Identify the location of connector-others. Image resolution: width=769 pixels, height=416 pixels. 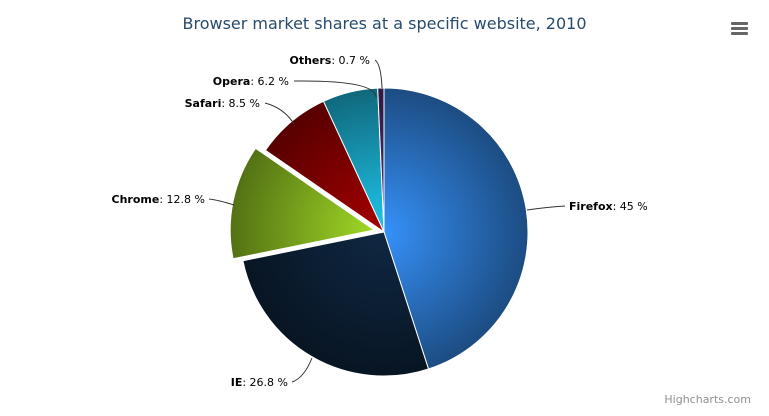
(378, 74).